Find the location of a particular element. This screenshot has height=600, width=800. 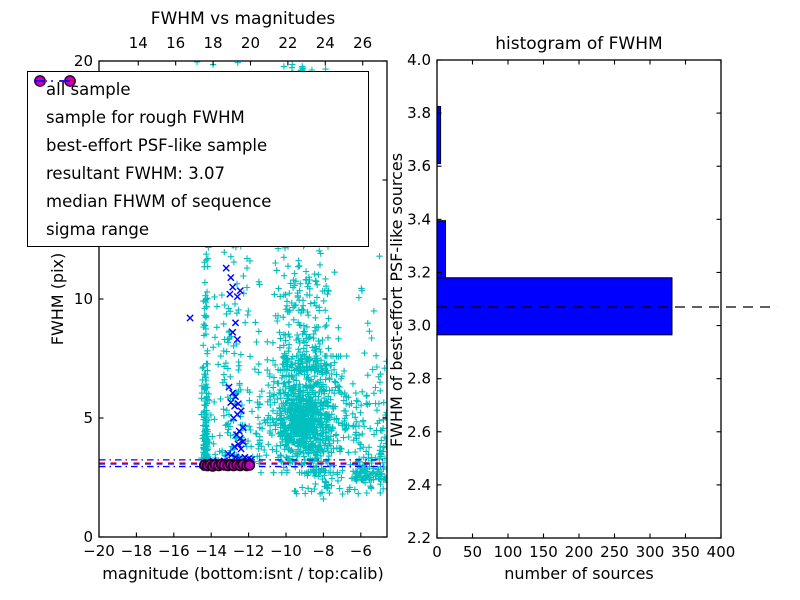

tick-label: 22 is located at coordinates (287, 43).